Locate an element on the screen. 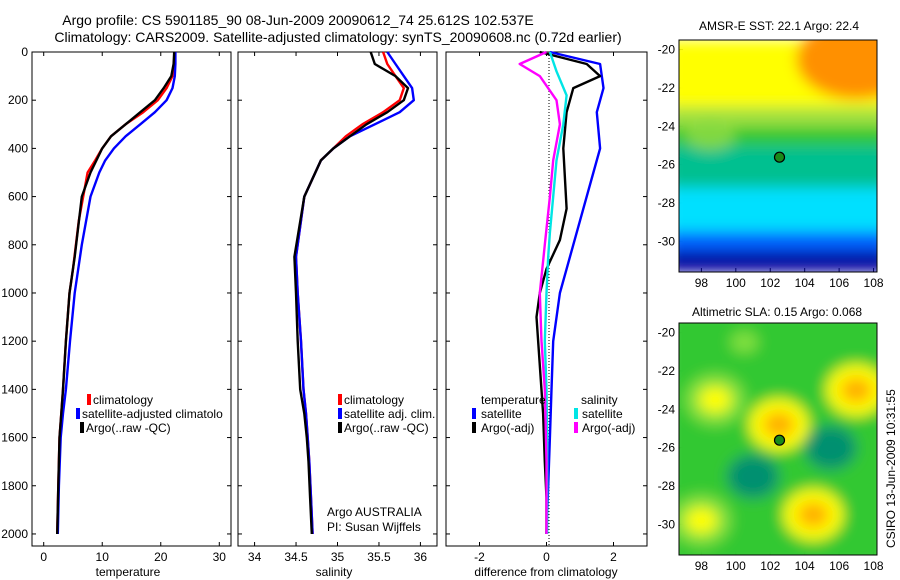  x-tick-label: 30 is located at coordinates (220, 557).